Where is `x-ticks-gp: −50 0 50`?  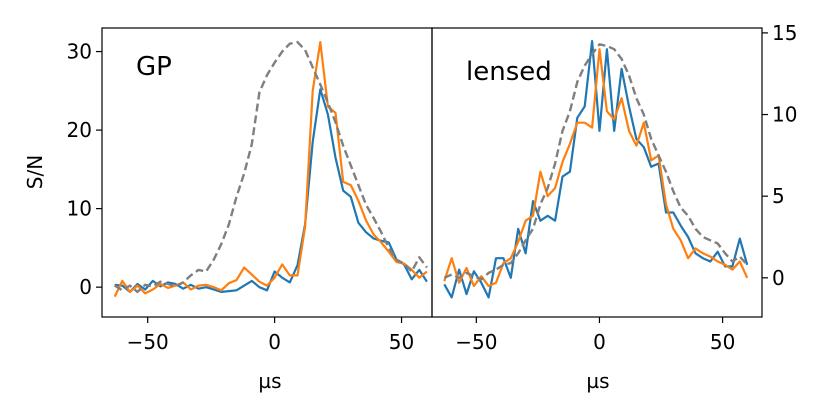 x-ticks-gp: −50 0 50 is located at coordinates (270, 335).